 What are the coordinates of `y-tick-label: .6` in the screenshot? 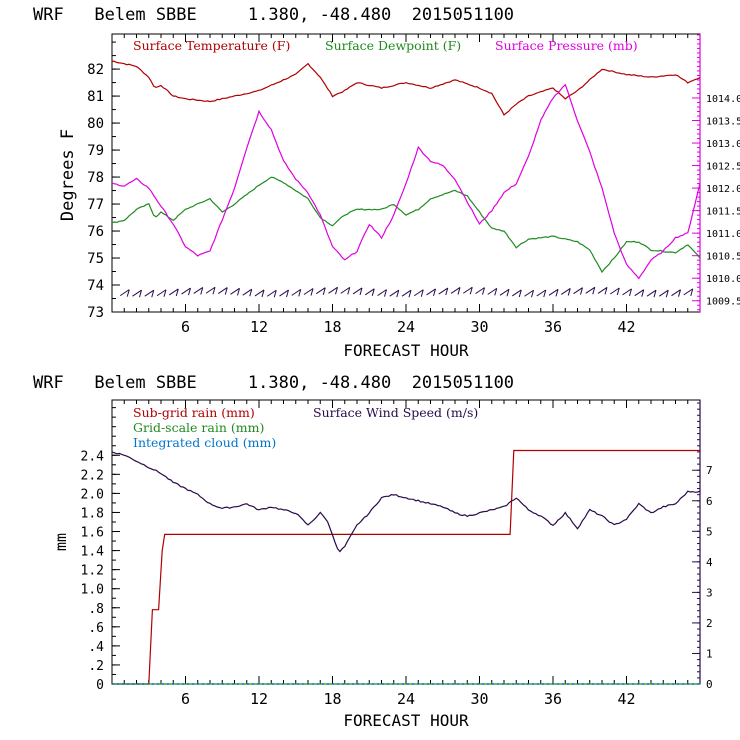 It's located at (96, 628).